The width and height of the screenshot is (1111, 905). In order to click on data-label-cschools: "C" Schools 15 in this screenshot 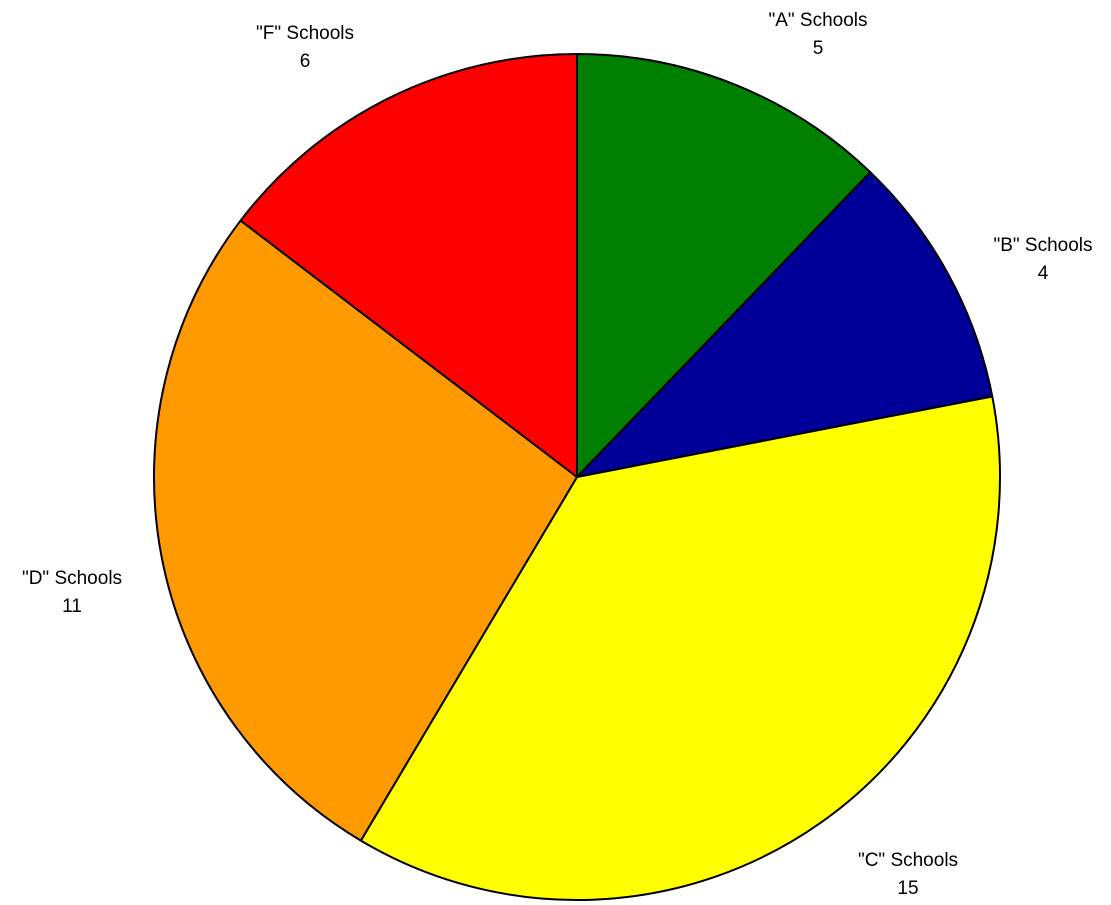, I will do `click(908, 874)`.